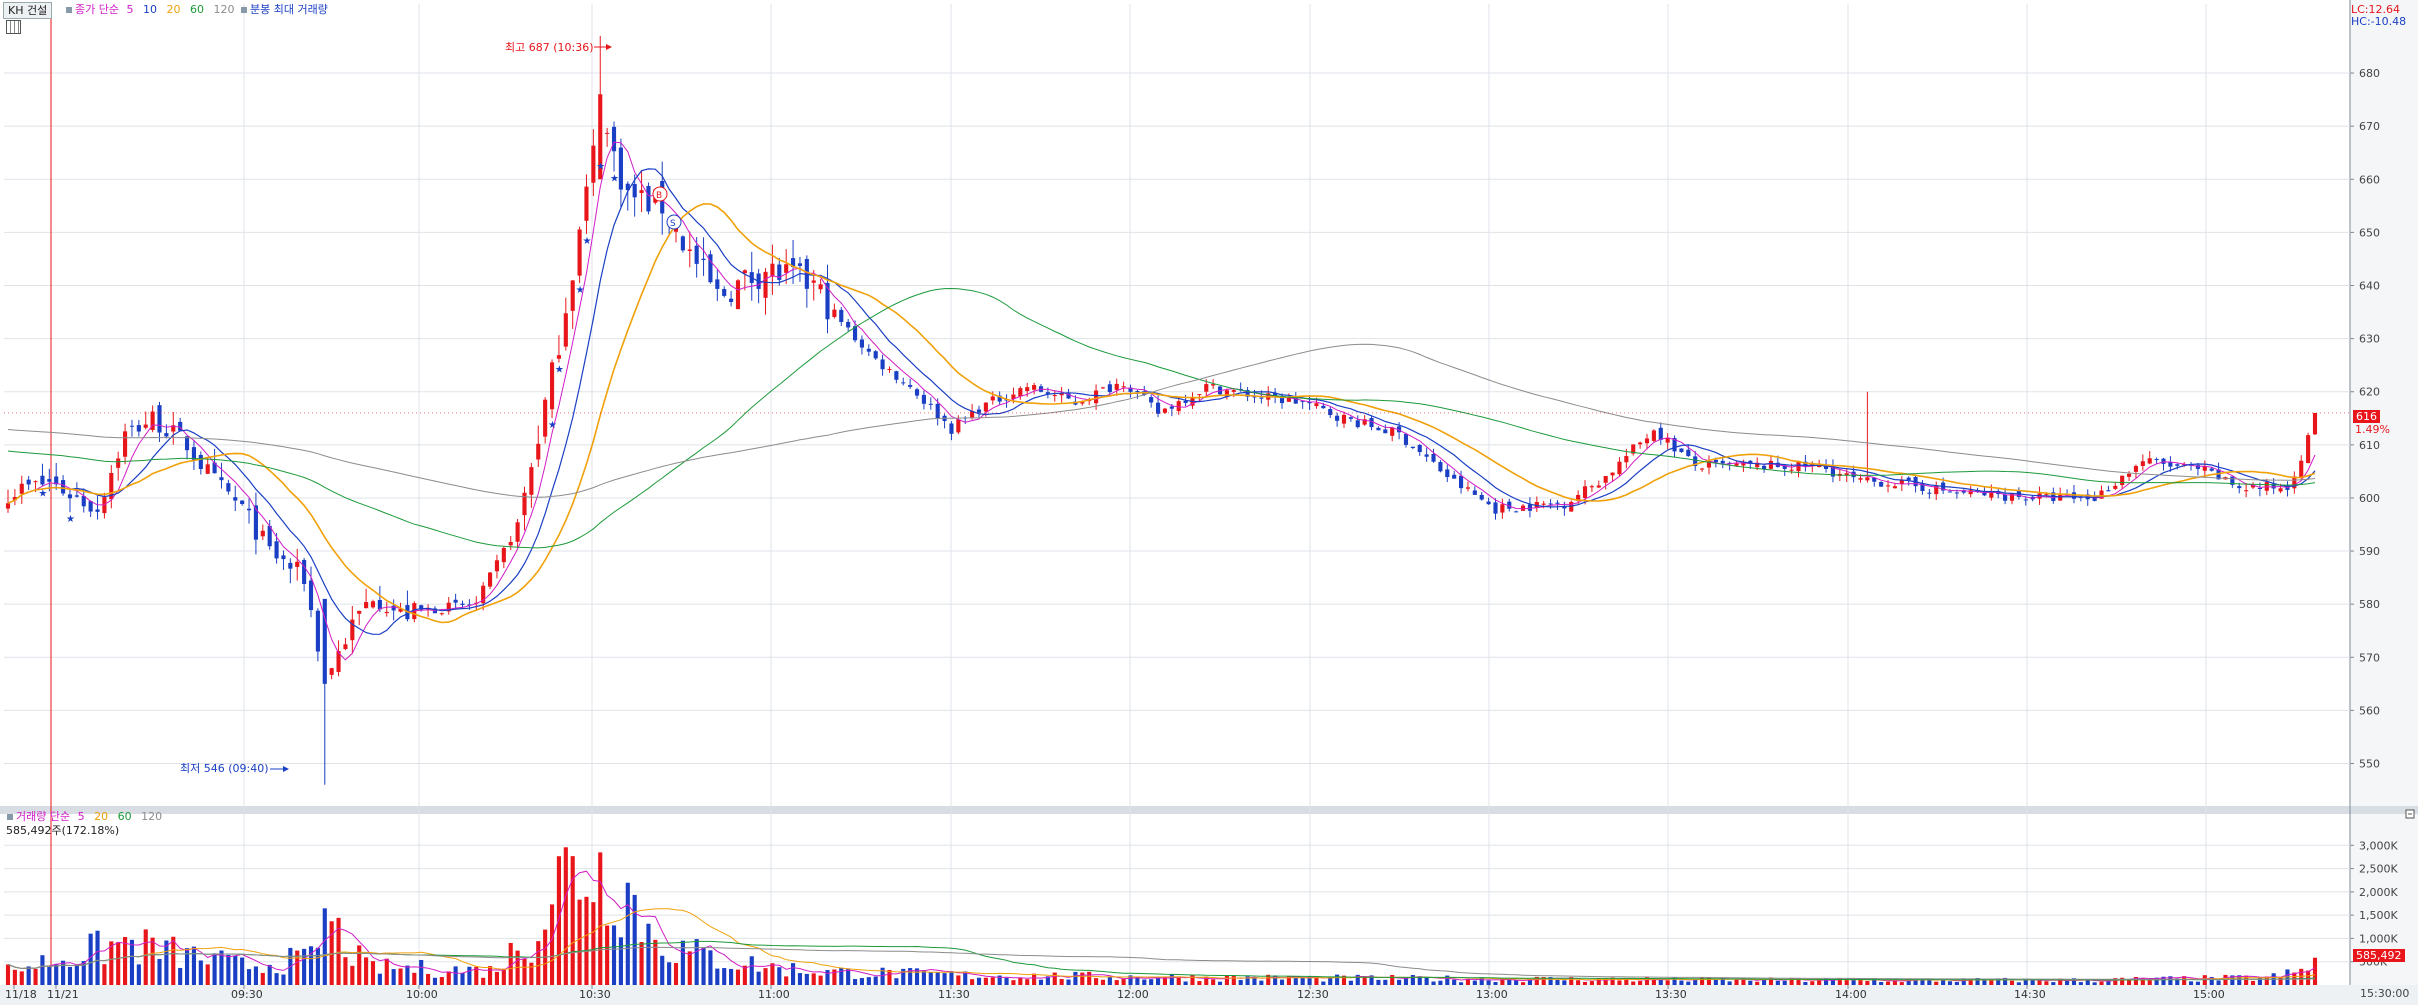  Describe the element at coordinates (173, 9) in the screenshot. I see `ma20-label: 20` at that location.